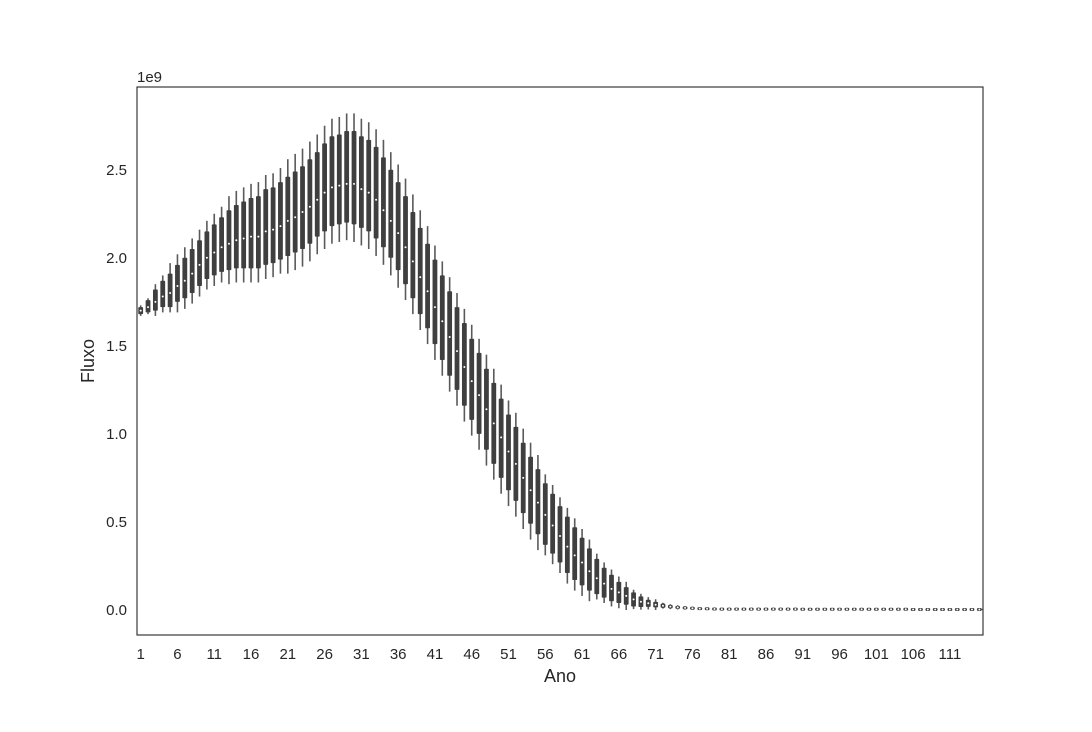 This screenshot has height=732, width=1092. What do you see at coordinates (287, 654) in the screenshot?
I see `x-tick-label: 21` at bounding box center [287, 654].